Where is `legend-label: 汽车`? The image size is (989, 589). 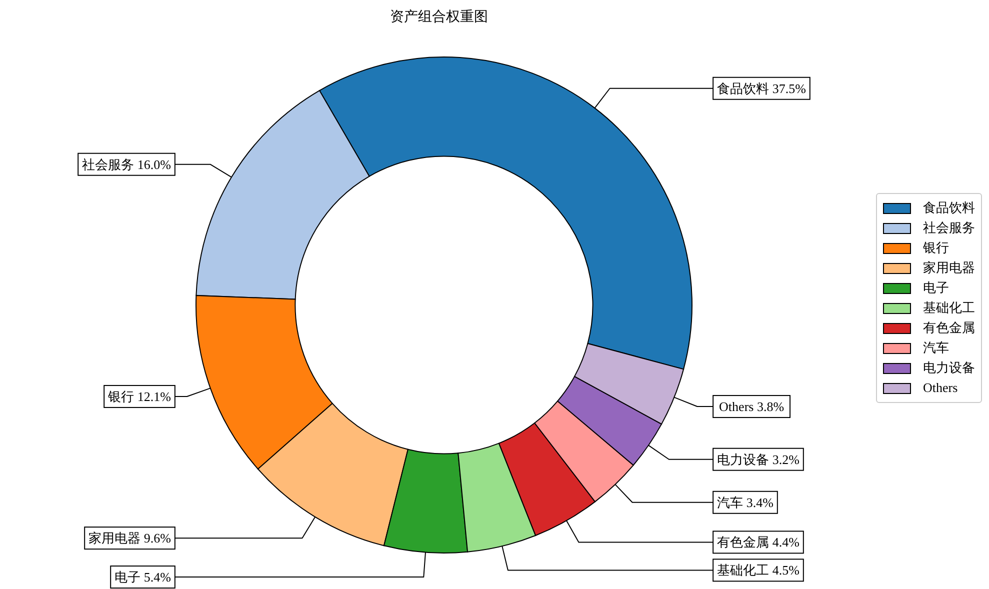 legend-label: 汽车 is located at coordinates (936, 348).